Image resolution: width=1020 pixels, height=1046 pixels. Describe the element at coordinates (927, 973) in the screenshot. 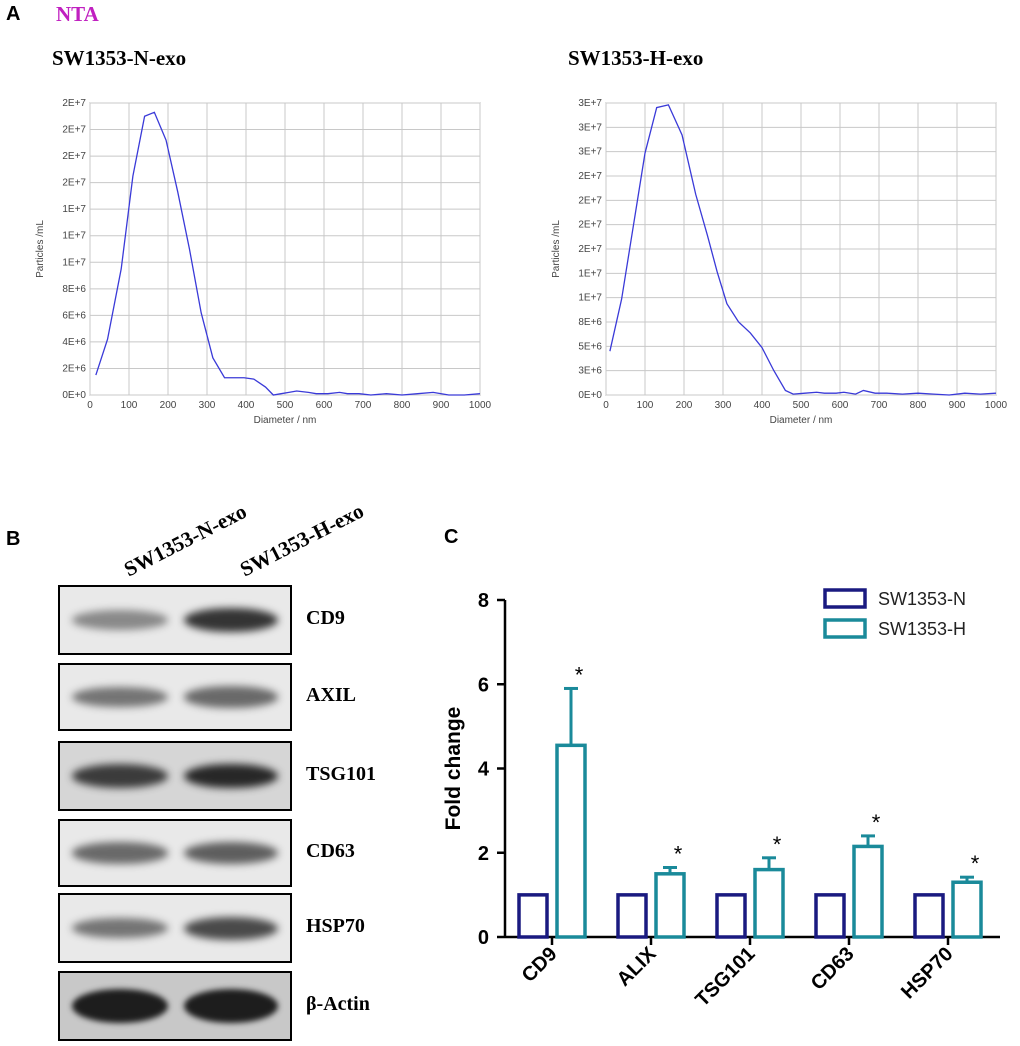

I see `bar-x-category-label: HSP70` at that location.